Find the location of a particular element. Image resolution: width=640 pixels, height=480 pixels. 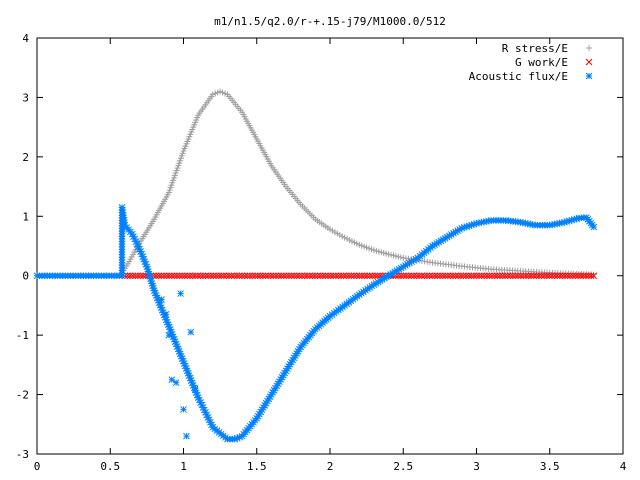

x-tick-label: 0 is located at coordinates (37, 466).